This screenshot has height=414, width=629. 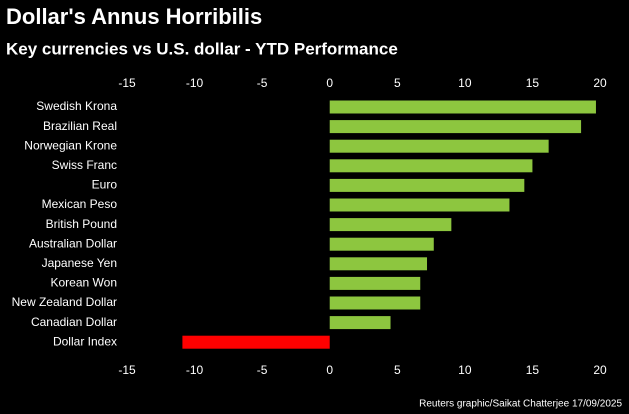 What do you see at coordinates (84, 283) in the screenshot?
I see `y-category-label: Korean Won` at bounding box center [84, 283].